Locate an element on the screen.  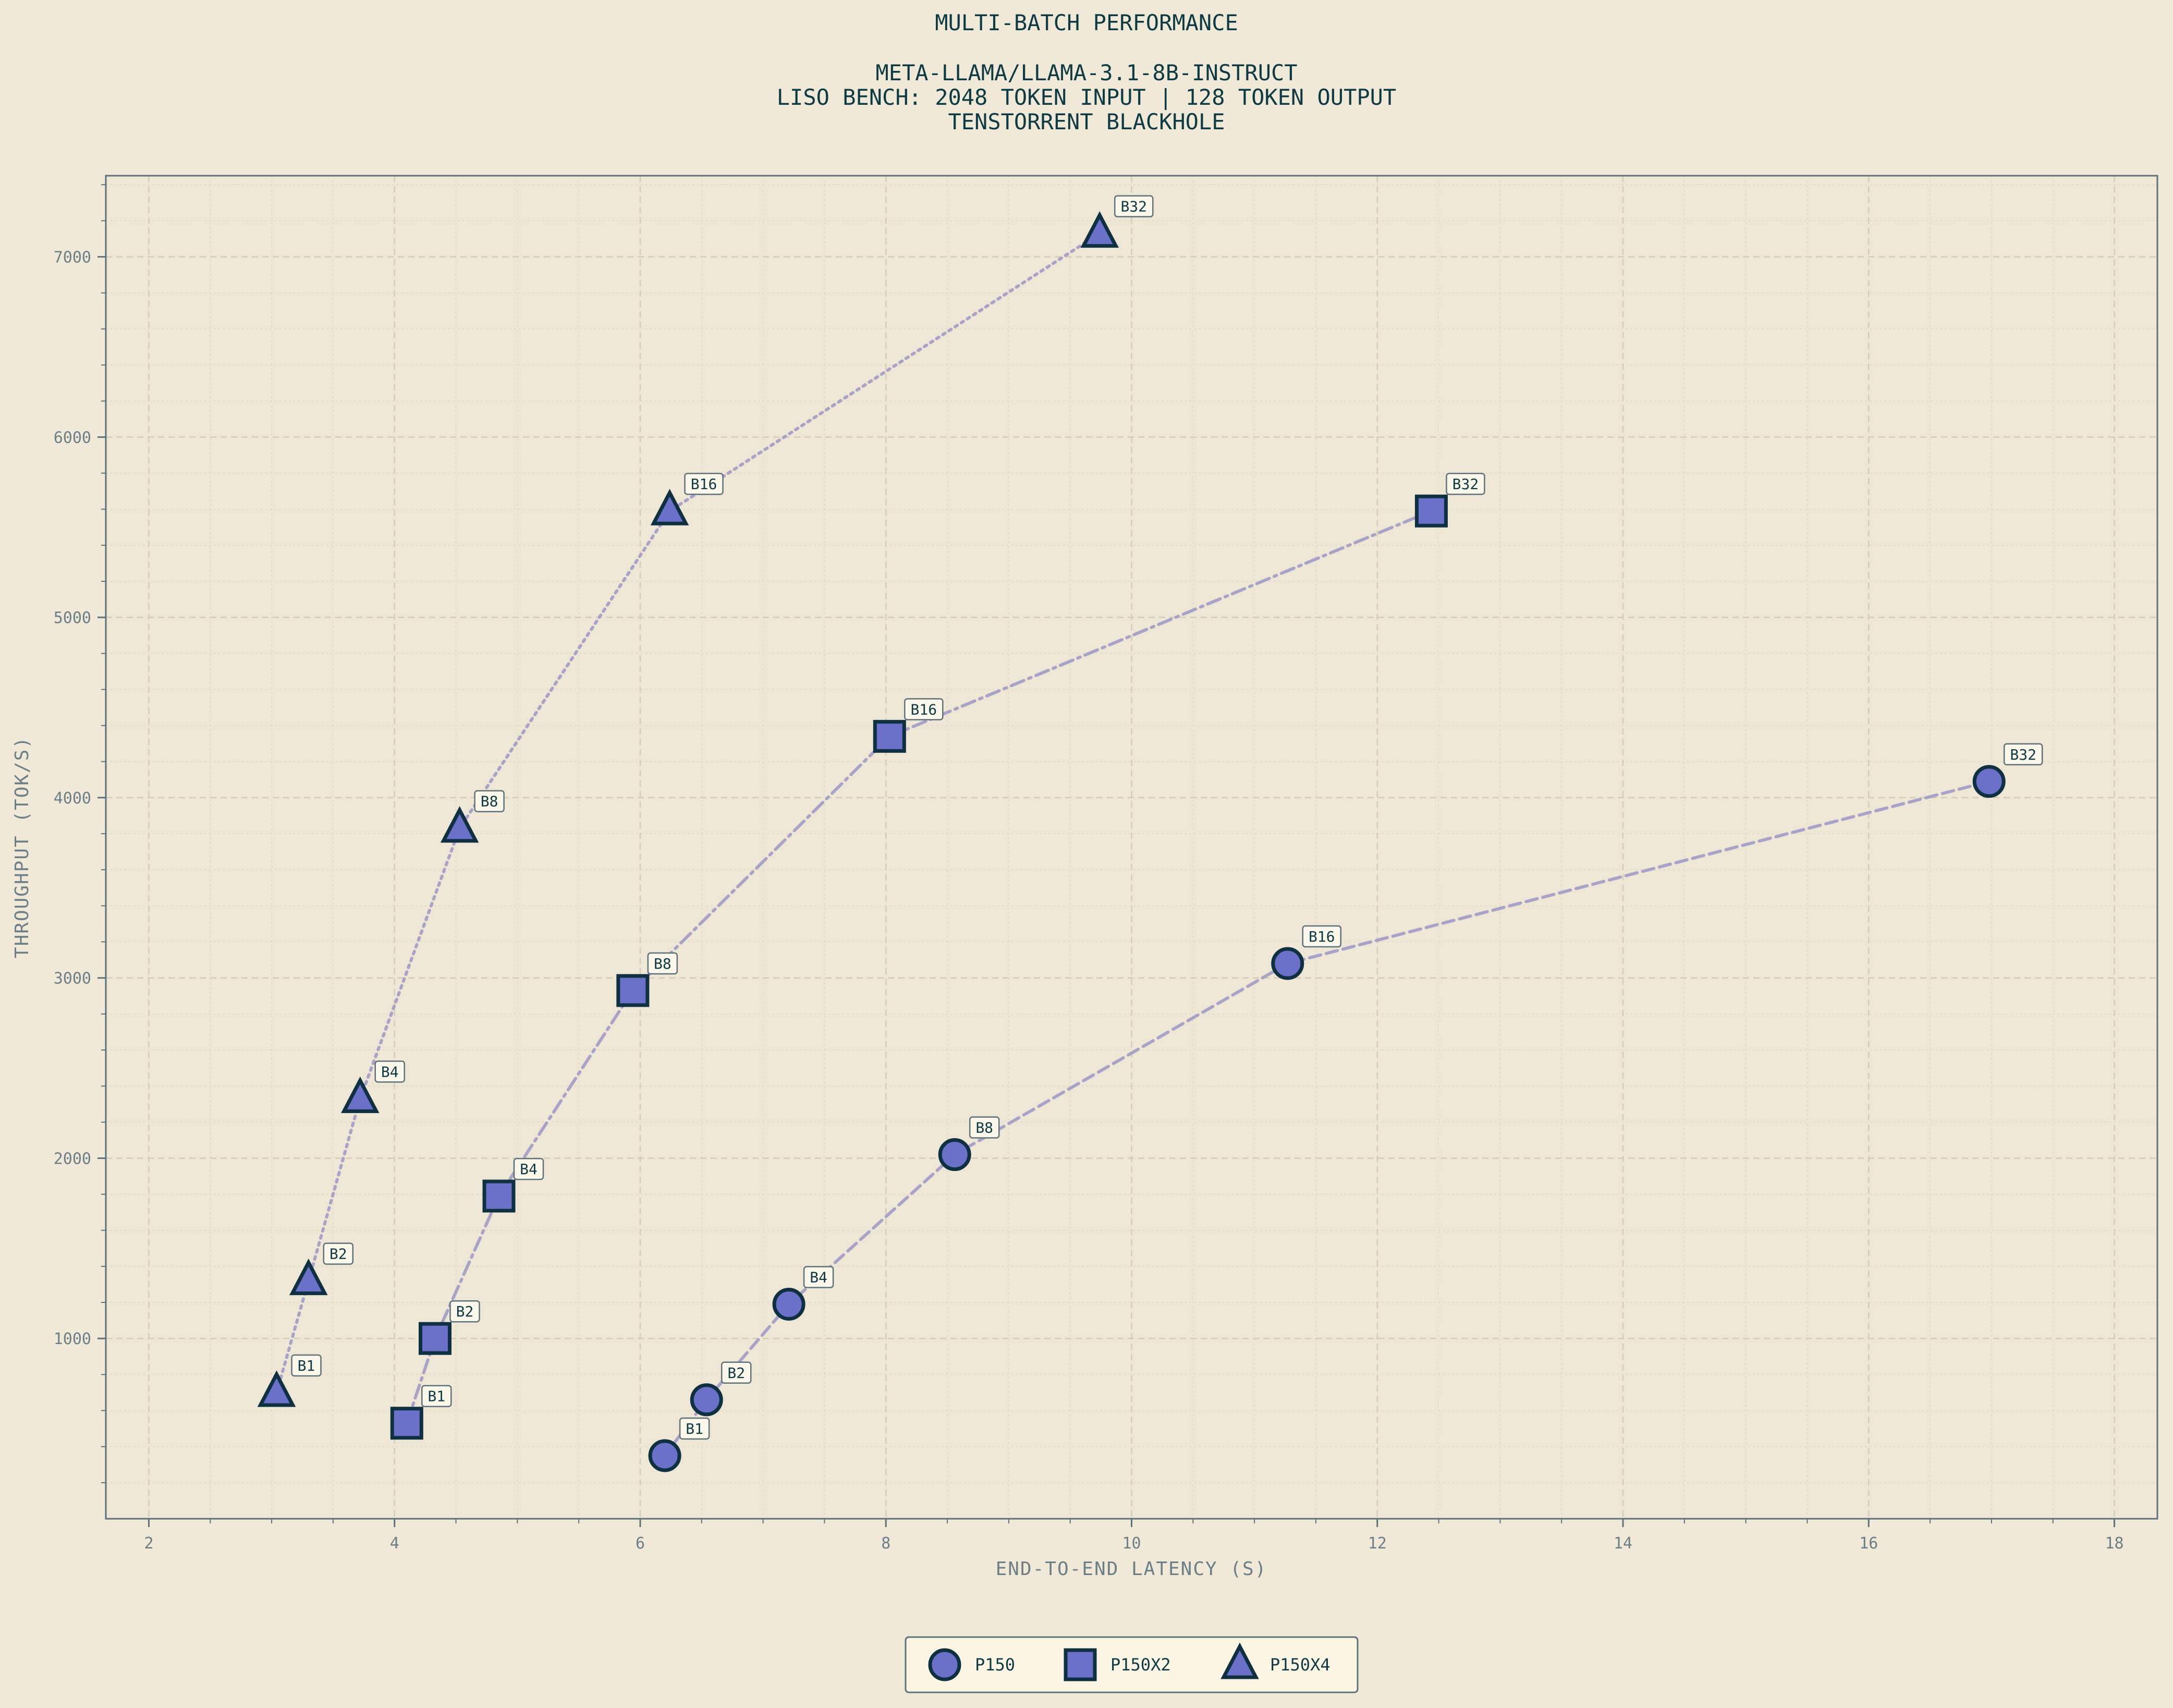
point-label-p150x4-b8: B8 is located at coordinates (490, 801).